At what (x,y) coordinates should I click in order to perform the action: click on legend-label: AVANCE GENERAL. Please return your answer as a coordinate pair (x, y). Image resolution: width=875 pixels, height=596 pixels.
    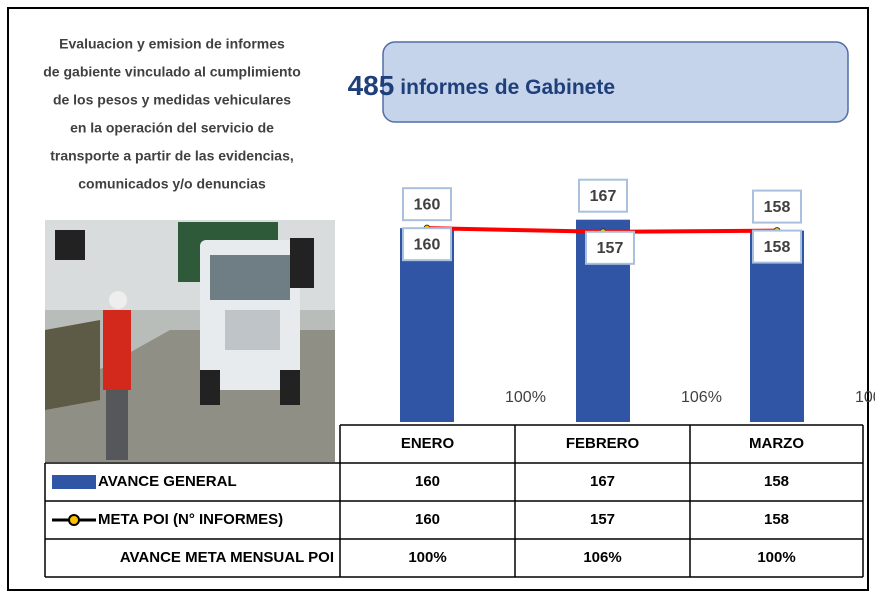
    Looking at the image, I should click on (167, 481).